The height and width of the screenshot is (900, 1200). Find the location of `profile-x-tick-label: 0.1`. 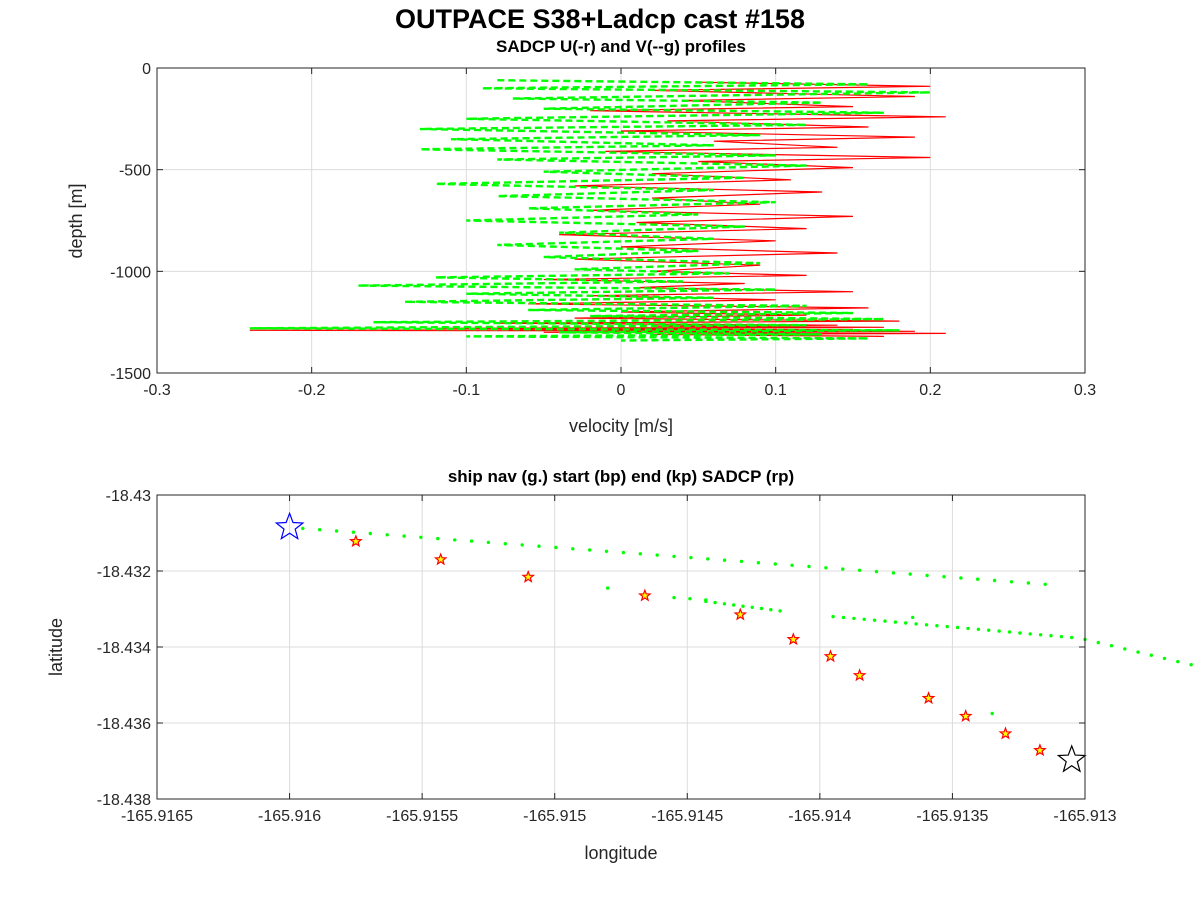

profile-x-tick-label: 0.1 is located at coordinates (776, 390).